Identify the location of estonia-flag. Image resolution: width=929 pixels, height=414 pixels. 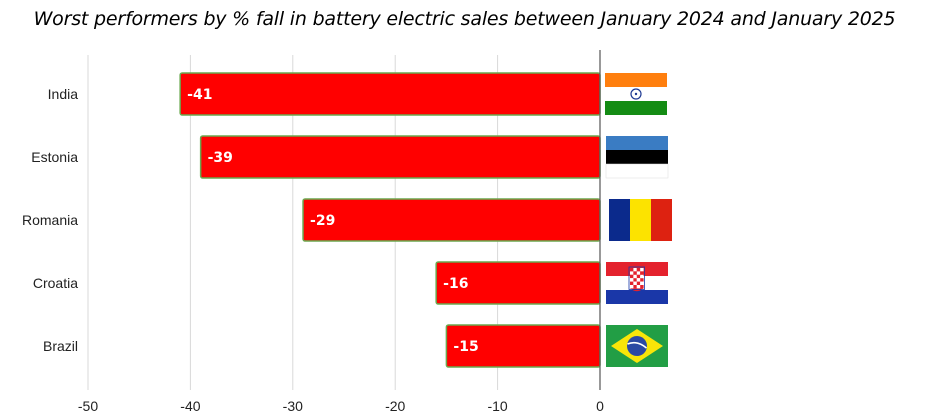
(637, 157).